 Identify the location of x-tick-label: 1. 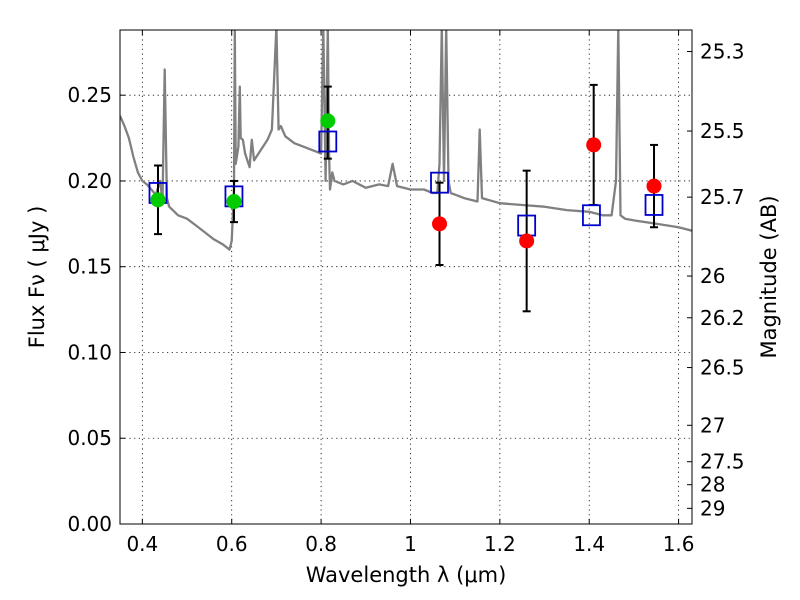
(410, 544).